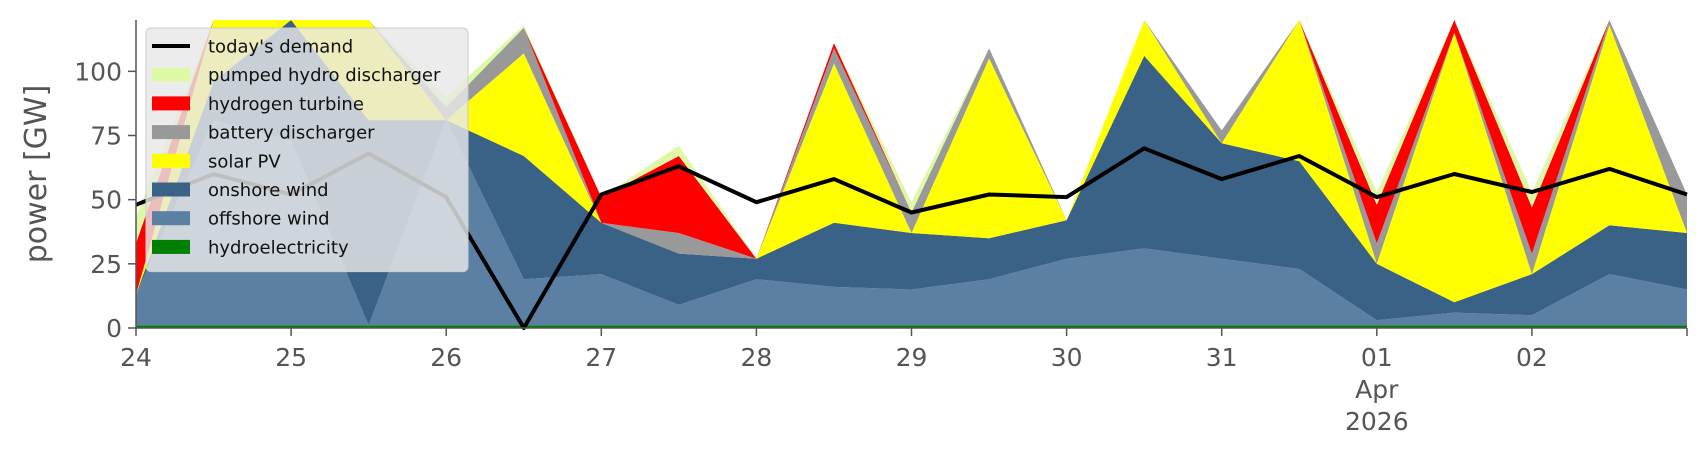 This screenshot has width=1706, height=464. I want to click on legend-box, so click(307, 150).